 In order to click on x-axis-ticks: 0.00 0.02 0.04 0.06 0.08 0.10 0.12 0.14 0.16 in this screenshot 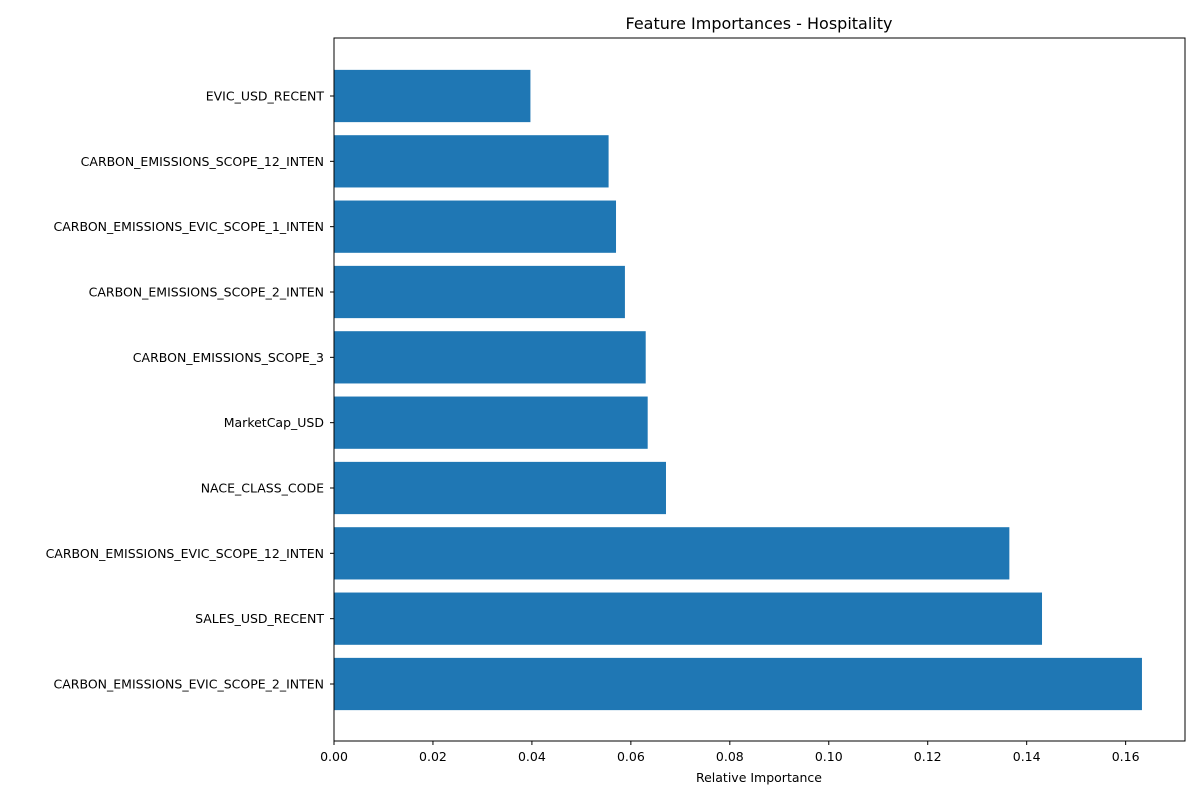, I will do `click(730, 752)`.